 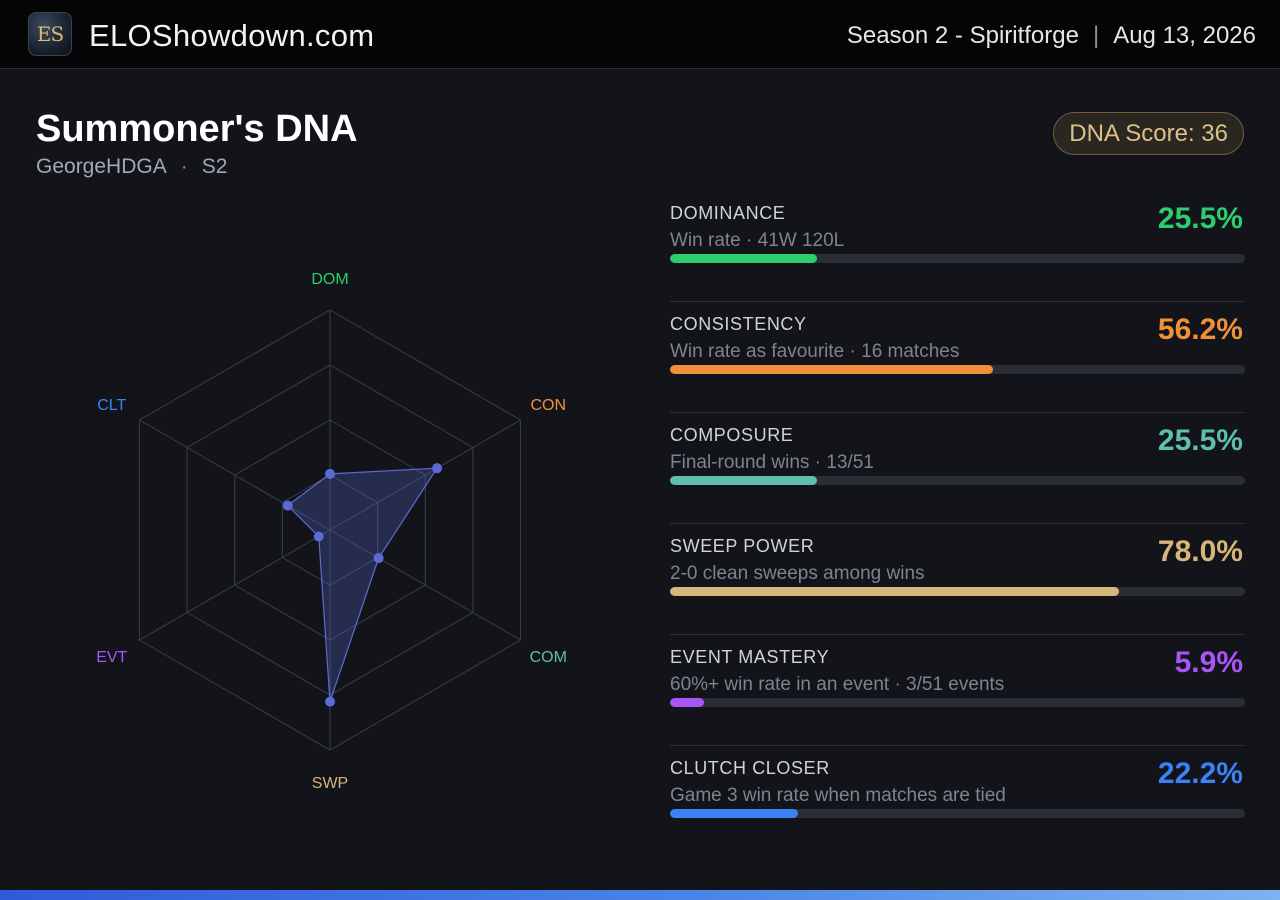 I want to click on radar-axis-label: CON, so click(x=548, y=405).